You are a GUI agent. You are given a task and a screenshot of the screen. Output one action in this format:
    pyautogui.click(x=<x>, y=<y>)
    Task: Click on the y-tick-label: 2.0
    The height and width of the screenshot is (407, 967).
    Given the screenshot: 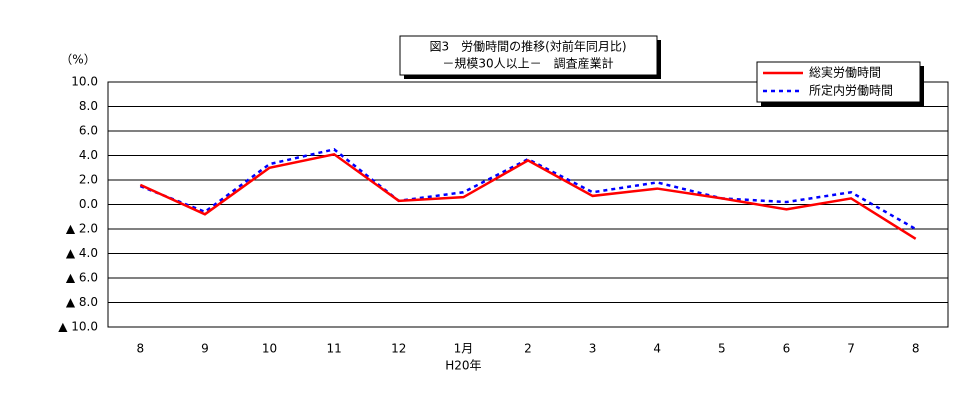 What is the action you would take?
    pyautogui.click(x=88, y=180)
    